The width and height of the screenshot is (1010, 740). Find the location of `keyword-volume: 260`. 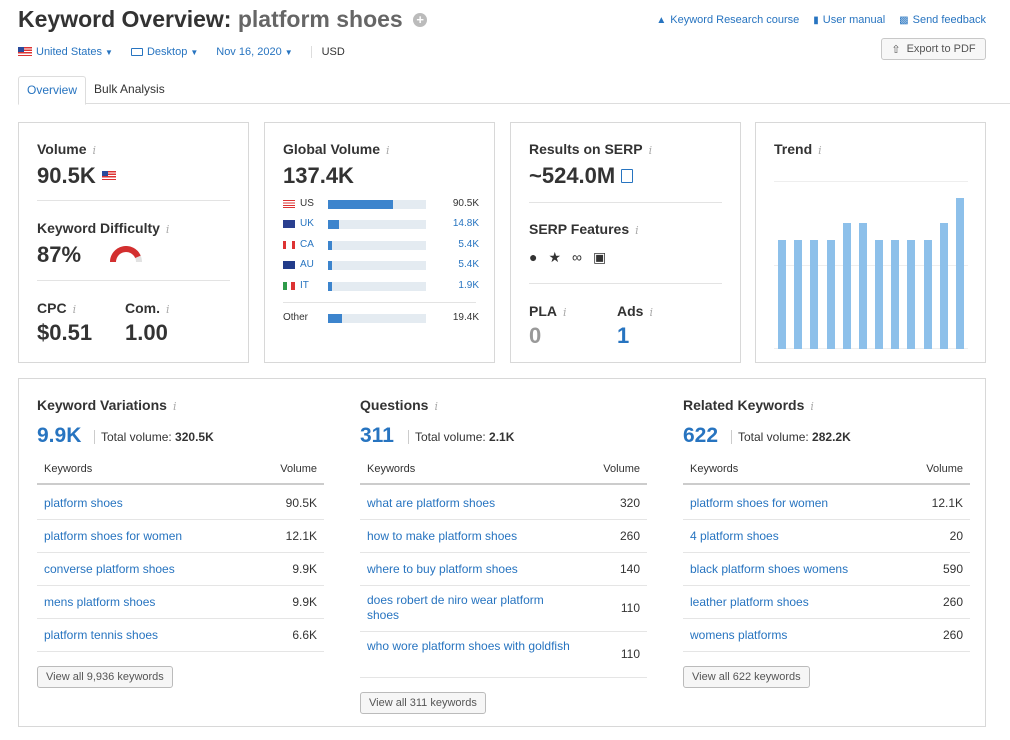

keyword-volume: 260 is located at coordinates (629, 536).